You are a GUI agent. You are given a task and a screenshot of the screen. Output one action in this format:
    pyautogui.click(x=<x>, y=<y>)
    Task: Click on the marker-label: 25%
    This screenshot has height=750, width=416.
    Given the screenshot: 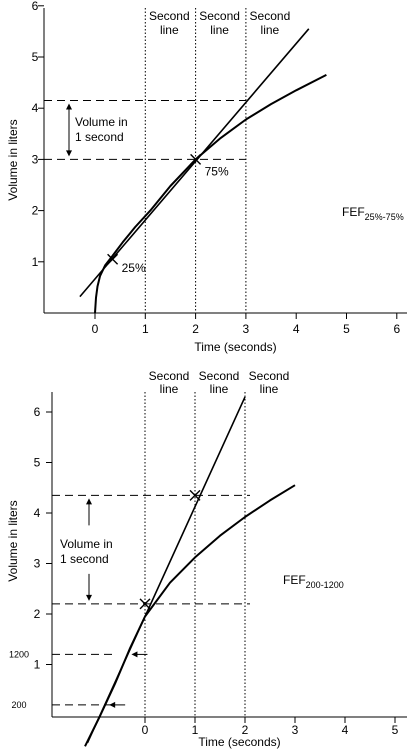 What is the action you would take?
    pyautogui.click(x=134, y=268)
    